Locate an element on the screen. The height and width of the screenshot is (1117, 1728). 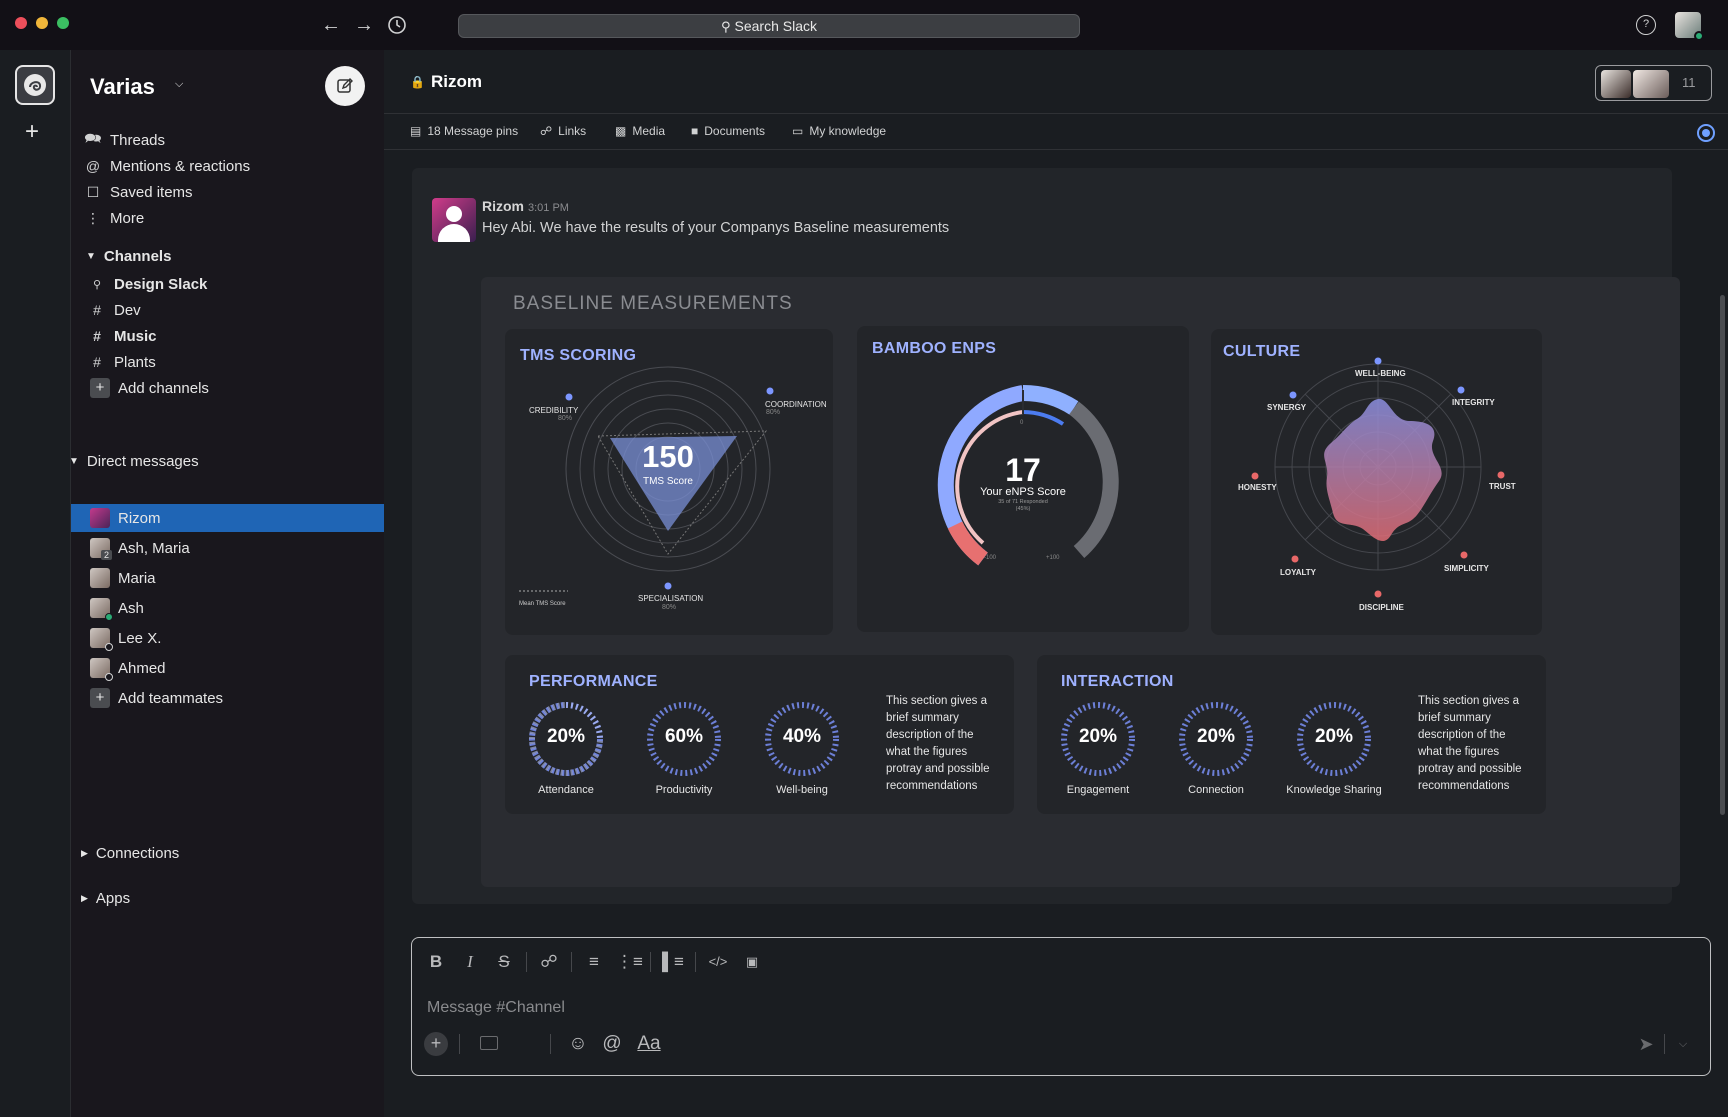
channels-section-header: ▼ Channels is located at coordinates (128, 256).